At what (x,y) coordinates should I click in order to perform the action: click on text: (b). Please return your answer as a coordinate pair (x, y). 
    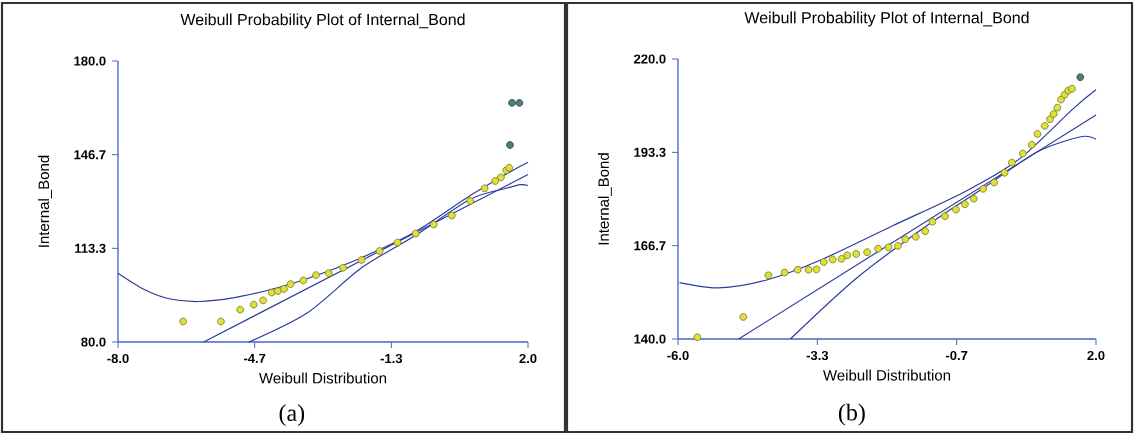
    Looking at the image, I should click on (851, 414).